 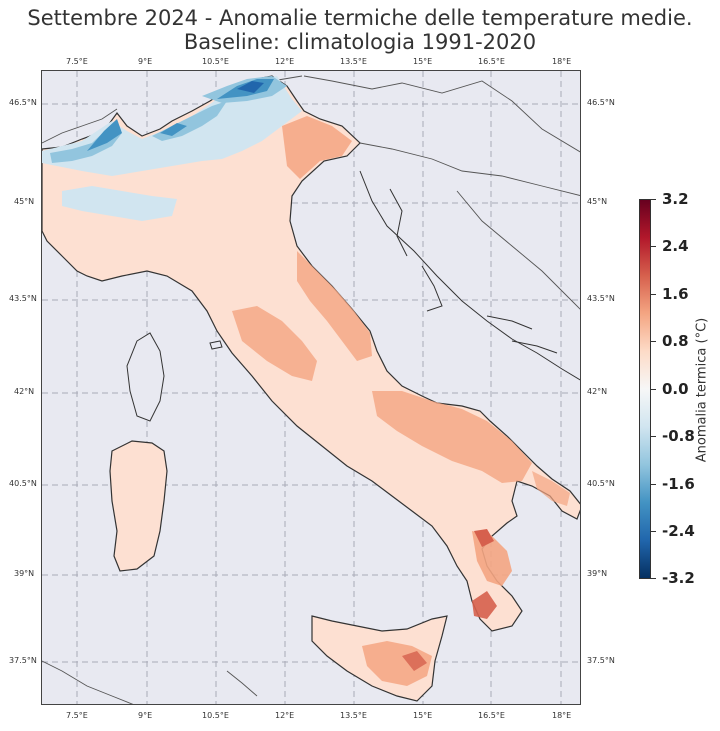 What do you see at coordinates (702, 390) in the screenshot?
I see `colorbar-label: Anomalia termica (°C)` at bounding box center [702, 390].